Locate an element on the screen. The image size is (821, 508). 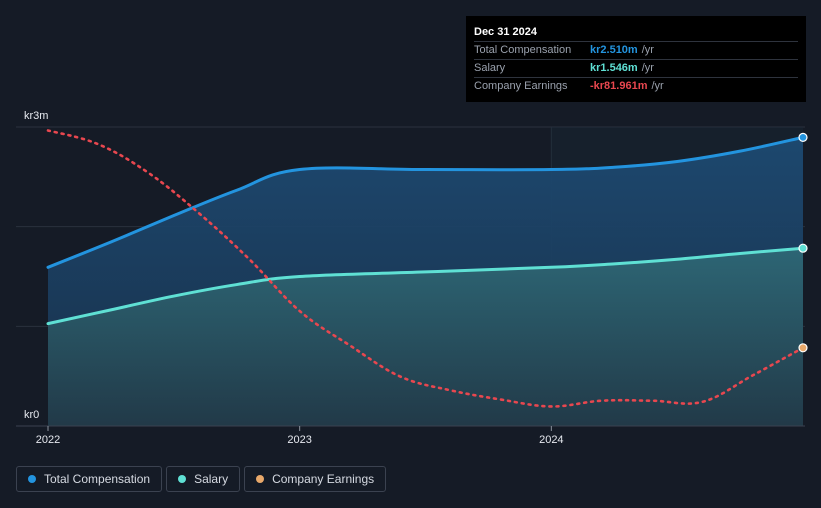
tooltip-row-salary: Salary kr1.546m /yr is located at coordinates (636, 68).